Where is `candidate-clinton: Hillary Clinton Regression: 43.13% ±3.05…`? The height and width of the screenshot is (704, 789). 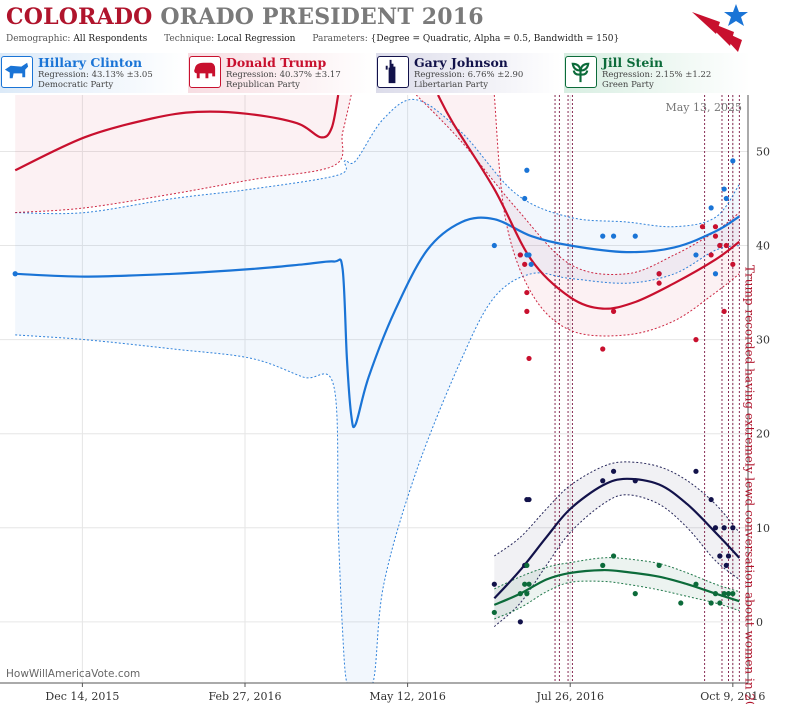
candidate-clinton: Hillary Clinton Regression: 43.13% ±3.05… is located at coordinates (93, 73).